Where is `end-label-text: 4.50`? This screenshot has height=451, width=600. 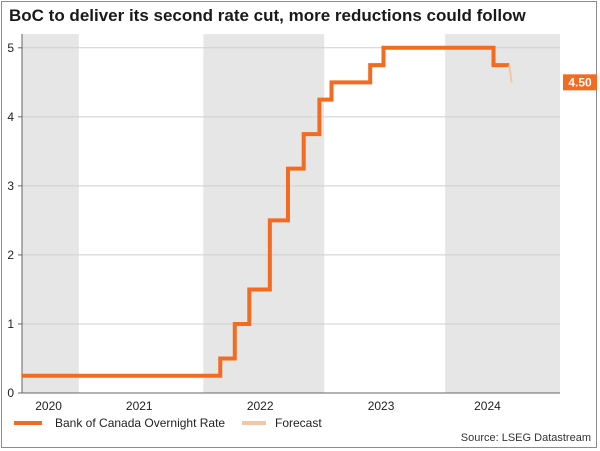
end-label-text: 4.50 is located at coordinates (580, 82).